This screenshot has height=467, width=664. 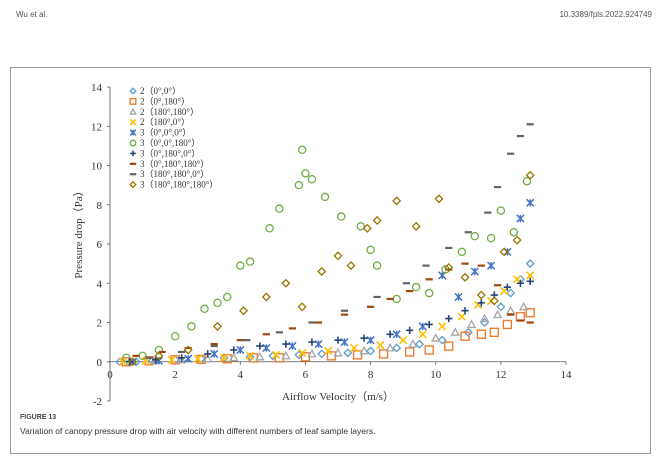 I want to click on y-tick-label: -2, so click(x=97, y=402).